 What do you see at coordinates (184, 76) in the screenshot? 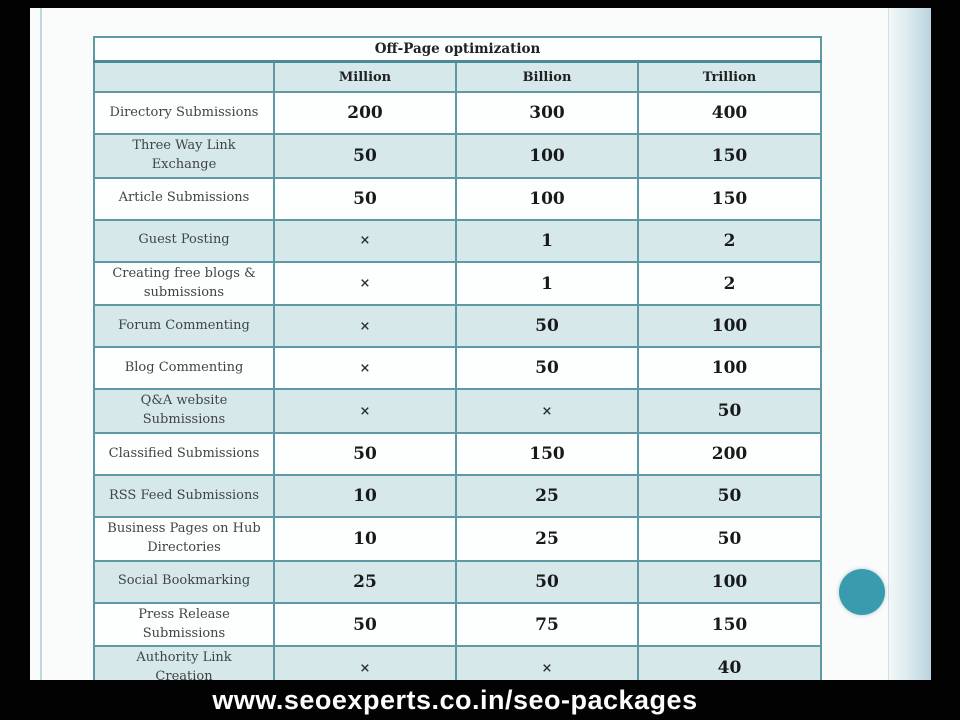
I see `header-corner-cell` at bounding box center [184, 76].